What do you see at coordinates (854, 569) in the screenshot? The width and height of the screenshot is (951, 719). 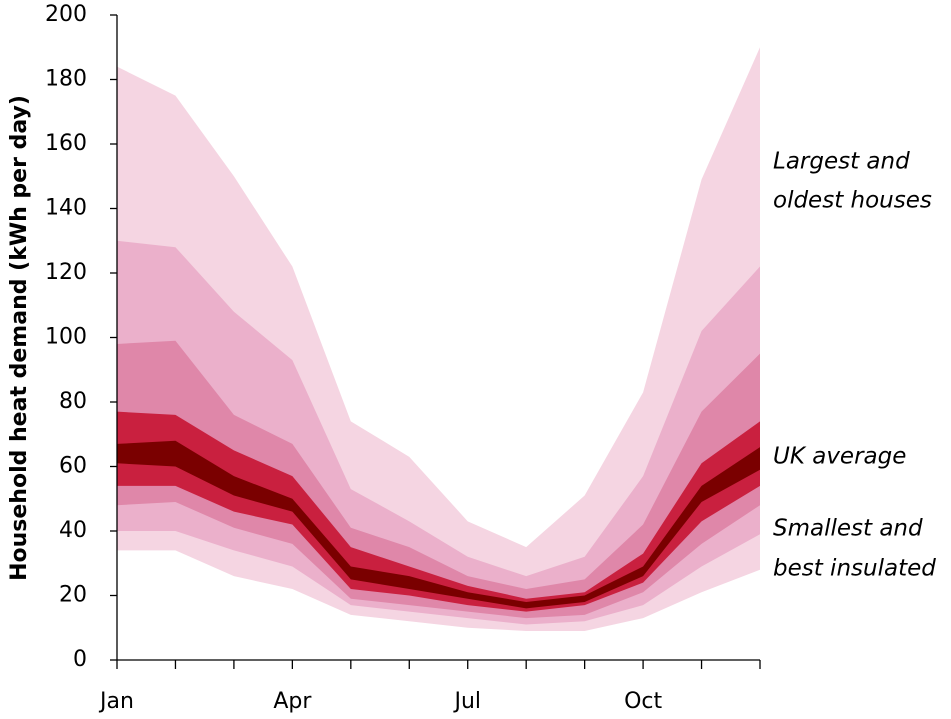 I see `annotation: best insulated` at bounding box center [854, 569].